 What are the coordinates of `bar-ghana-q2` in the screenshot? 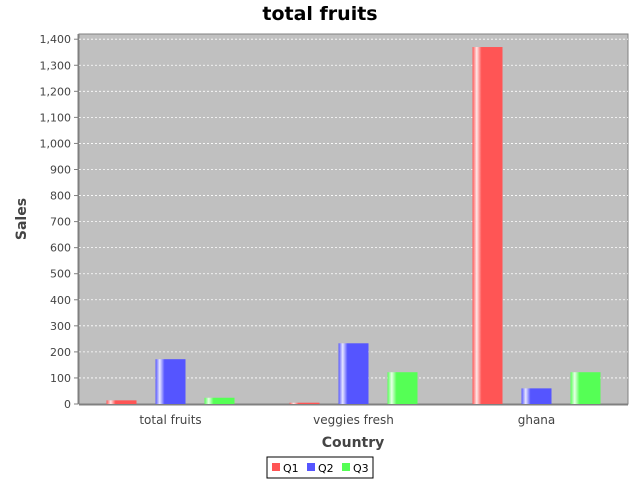 It's located at (536, 396).